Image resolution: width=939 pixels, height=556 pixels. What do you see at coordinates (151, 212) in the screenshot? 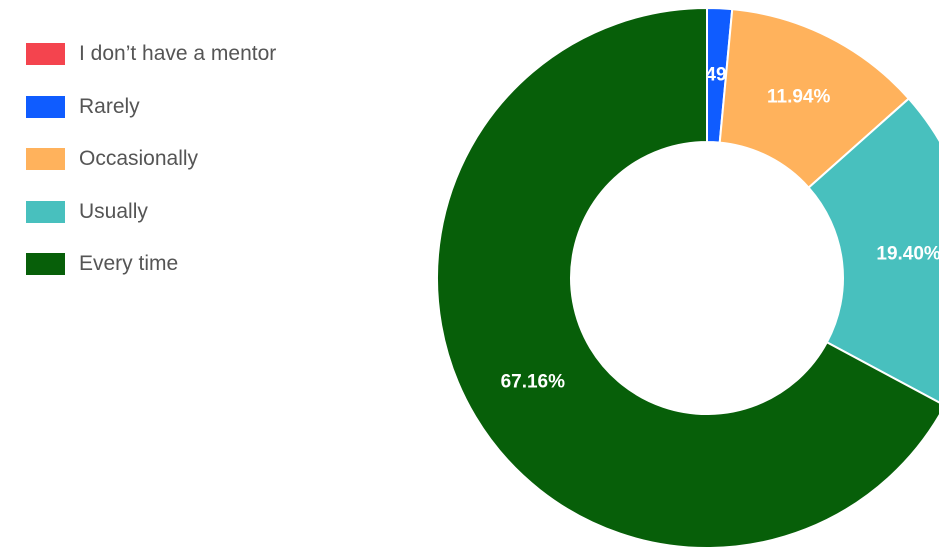
I see `legend-item-usually: Usually` at bounding box center [151, 212].